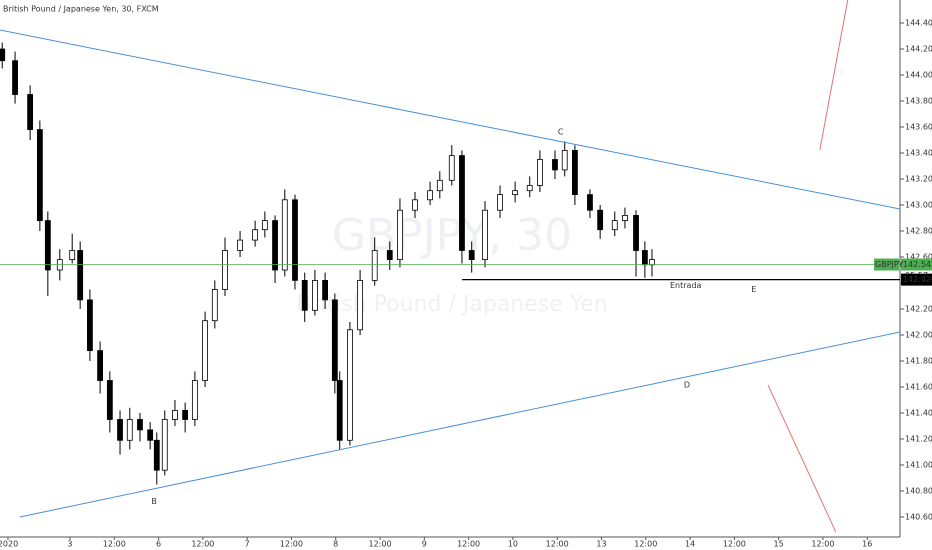 The width and height of the screenshot is (932, 550). What do you see at coordinates (918, 101) in the screenshot?
I see `y-tick-label: 143.800` at bounding box center [918, 101].